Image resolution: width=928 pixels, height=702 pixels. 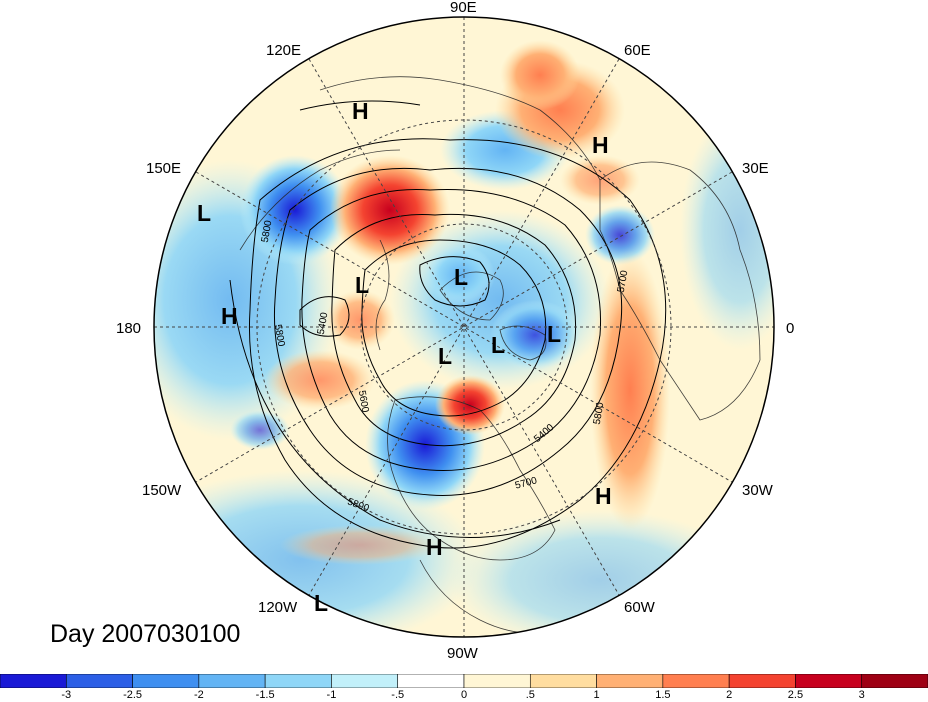 What do you see at coordinates (284, 50) in the screenshot?
I see `lon-label-120e: 120E` at bounding box center [284, 50].